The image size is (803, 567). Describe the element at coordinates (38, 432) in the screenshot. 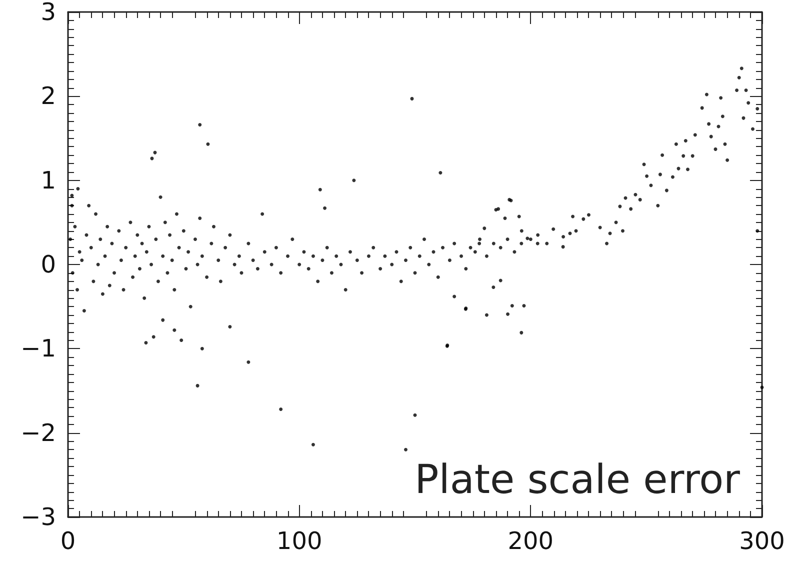

I see `y-tick-label: −2` at that location.